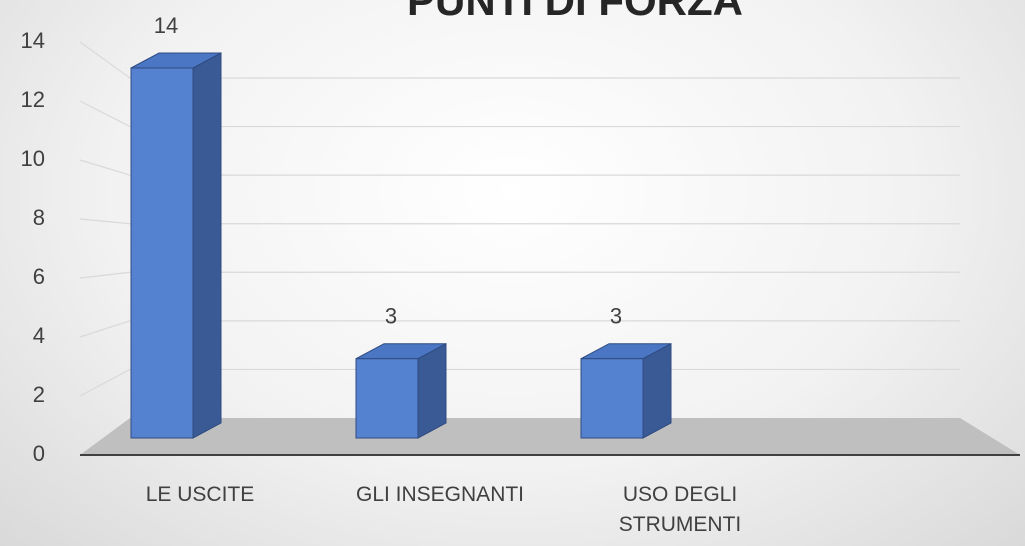 The image size is (1025, 546). What do you see at coordinates (33, 99) in the screenshot?
I see `y-tick-label: 12` at bounding box center [33, 99].